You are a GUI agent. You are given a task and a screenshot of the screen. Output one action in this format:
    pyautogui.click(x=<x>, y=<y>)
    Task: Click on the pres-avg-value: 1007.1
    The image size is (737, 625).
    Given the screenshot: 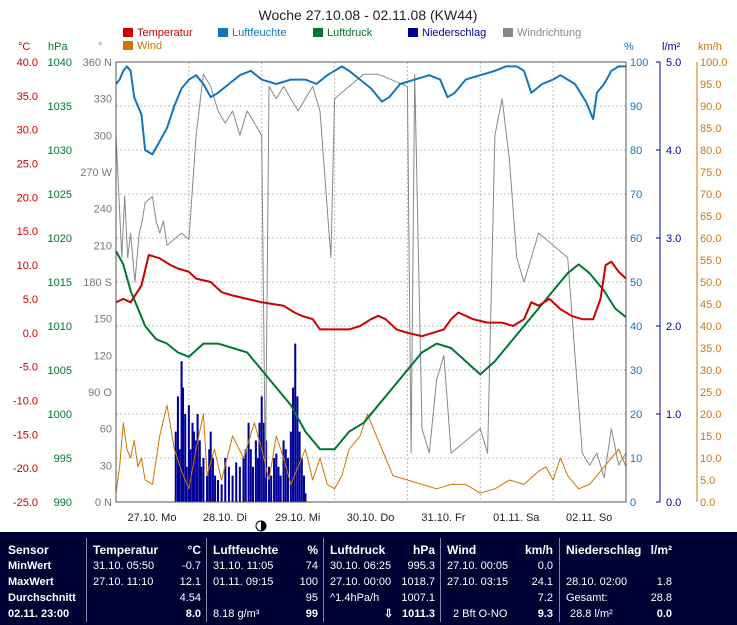 What is the action you would take?
    pyautogui.click(x=418, y=598)
    